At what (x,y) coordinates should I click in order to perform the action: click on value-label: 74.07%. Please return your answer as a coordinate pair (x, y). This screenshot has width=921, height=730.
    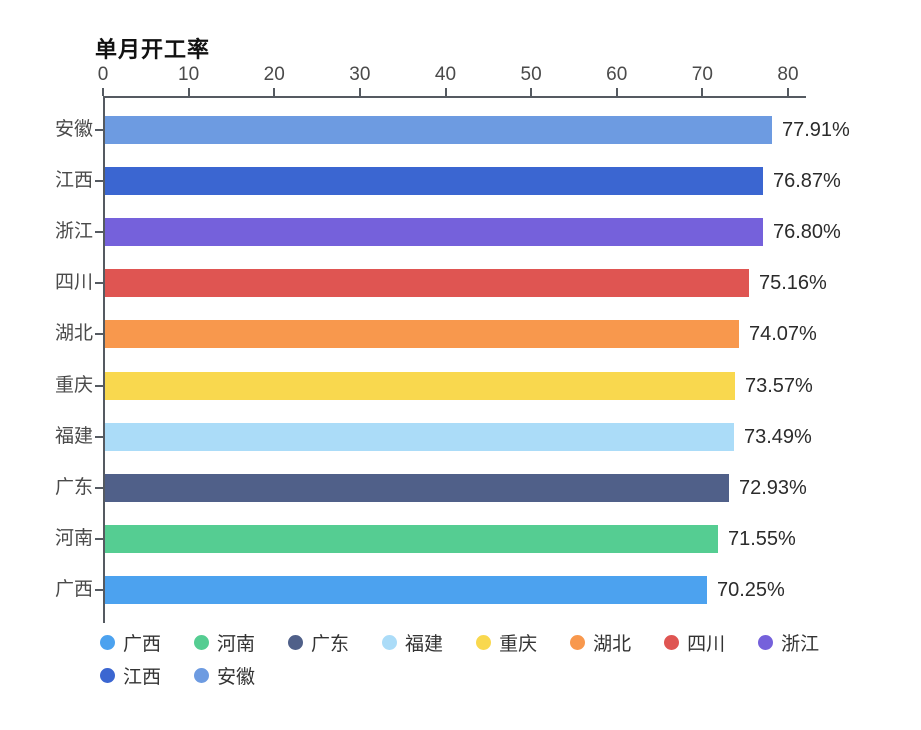
    Looking at the image, I should click on (783, 334).